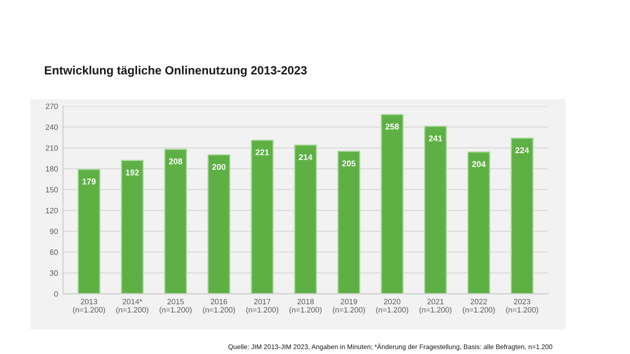 The image size is (630, 354). I want to click on data-label: 192, so click(132, 173).